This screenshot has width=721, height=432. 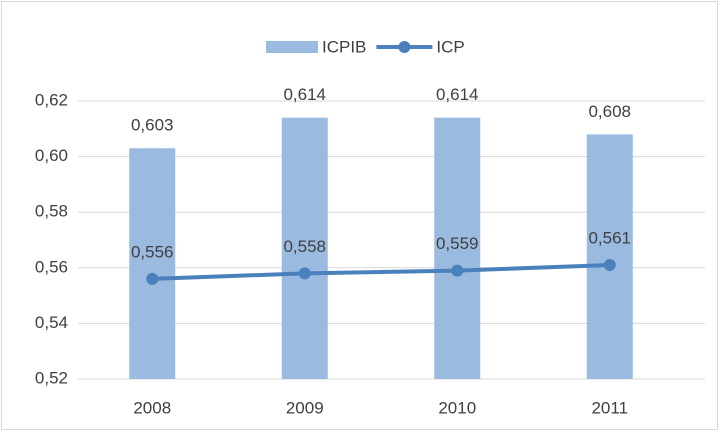 What do you see at coordinates (381, 272) in the screenshot?
I see `line` at bounding box center [381, 272].